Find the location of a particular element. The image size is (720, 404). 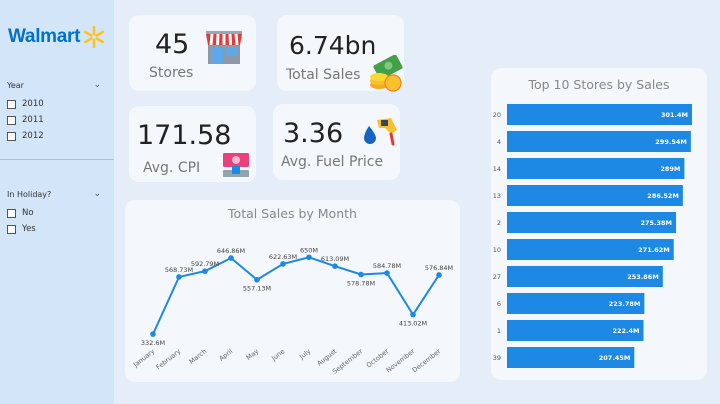

sidebar-divider is located at coordinates (57, 159).